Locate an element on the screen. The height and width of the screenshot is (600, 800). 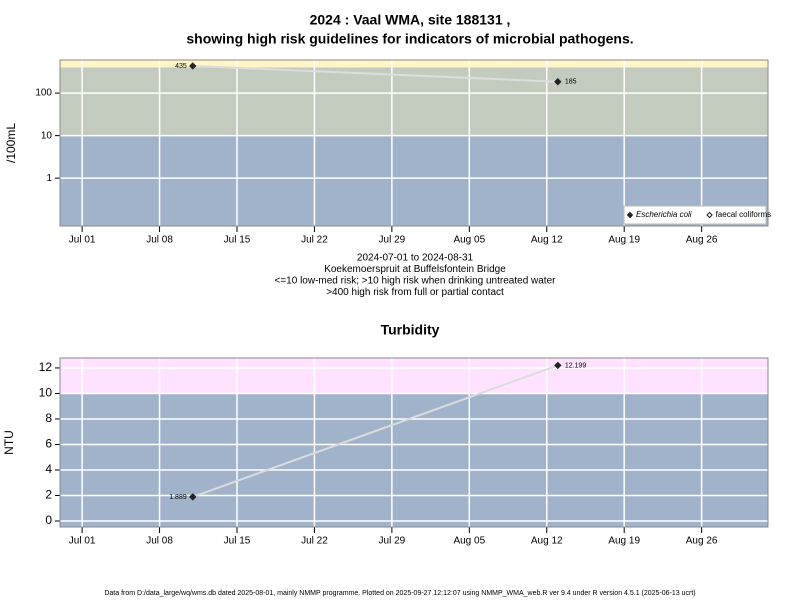
y-tick-label: 1 is located at coordinates (49, 178).